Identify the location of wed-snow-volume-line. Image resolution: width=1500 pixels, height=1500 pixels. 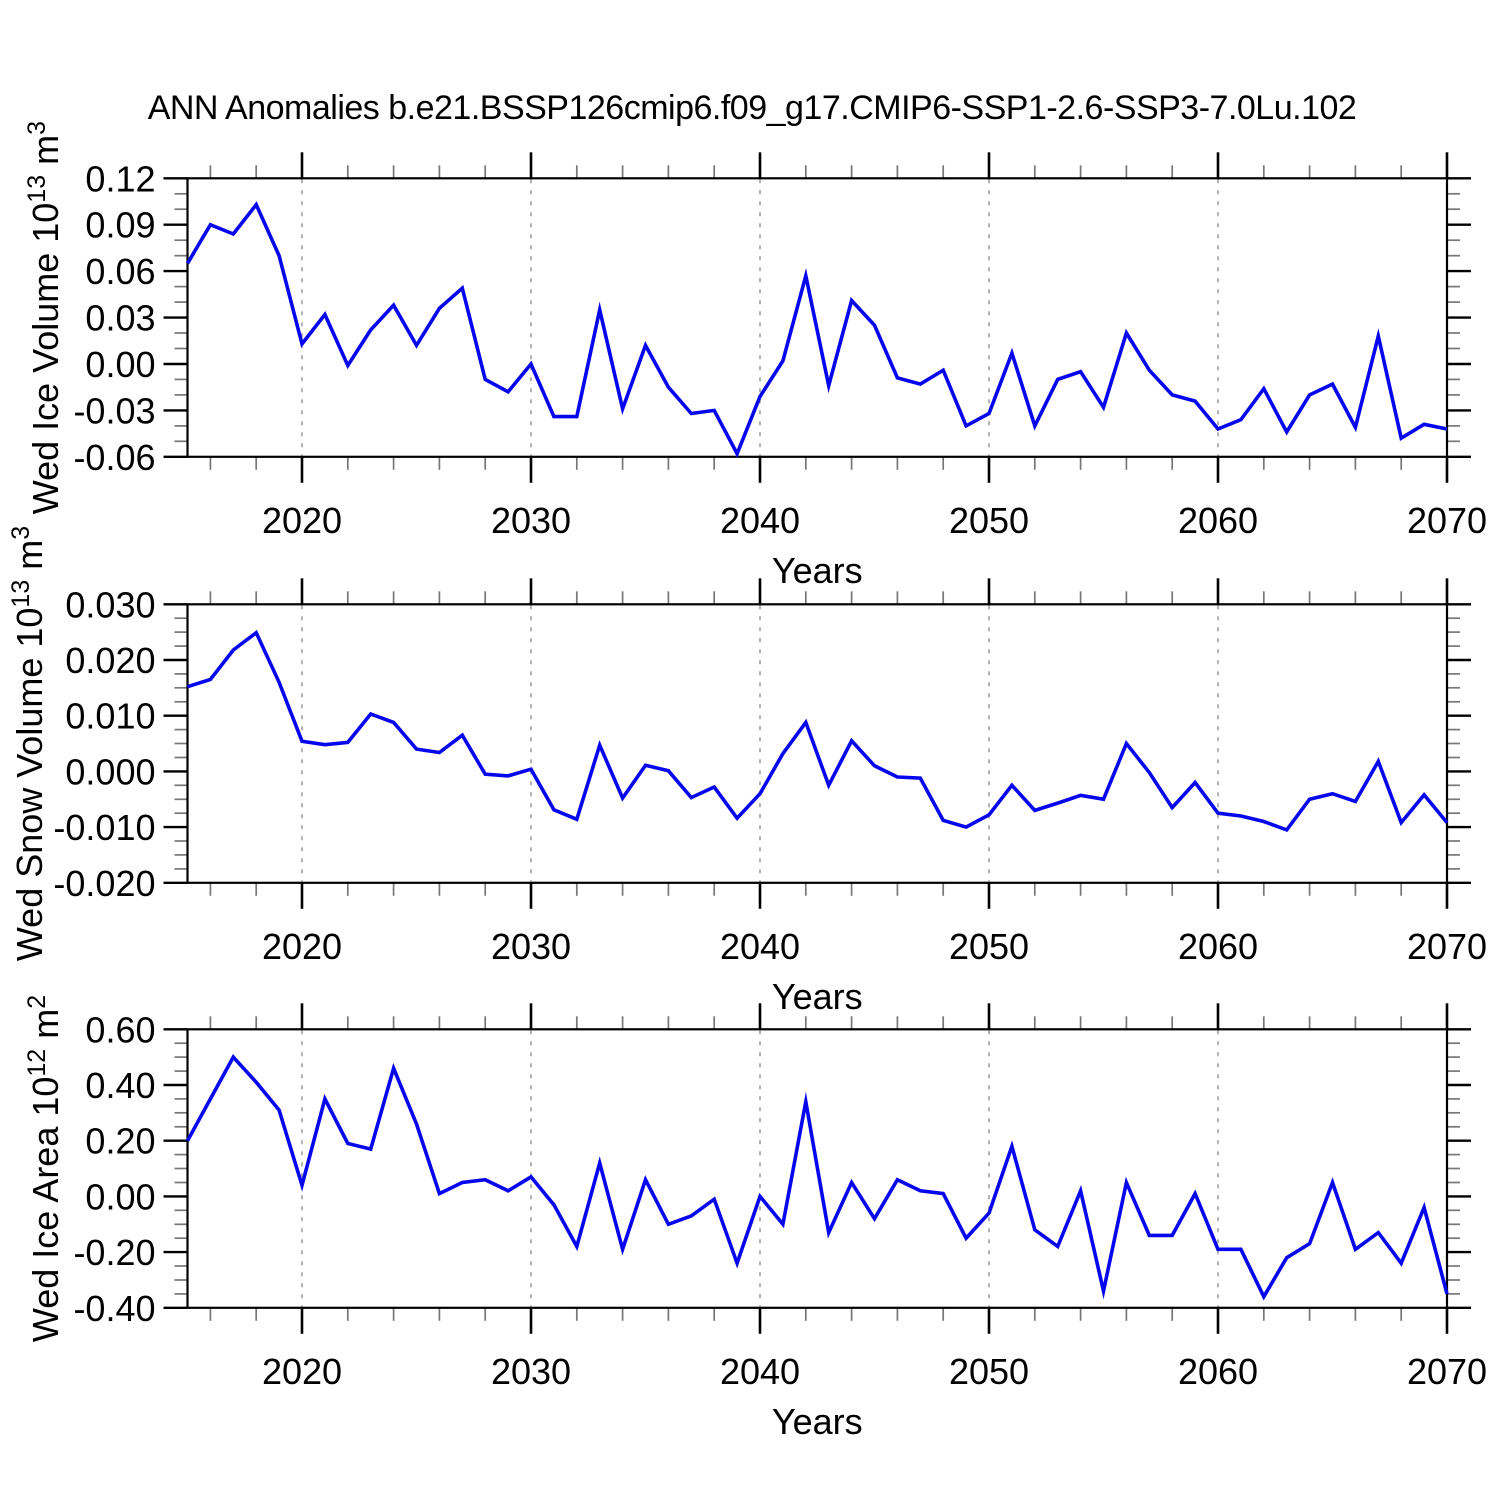
(817, 731).